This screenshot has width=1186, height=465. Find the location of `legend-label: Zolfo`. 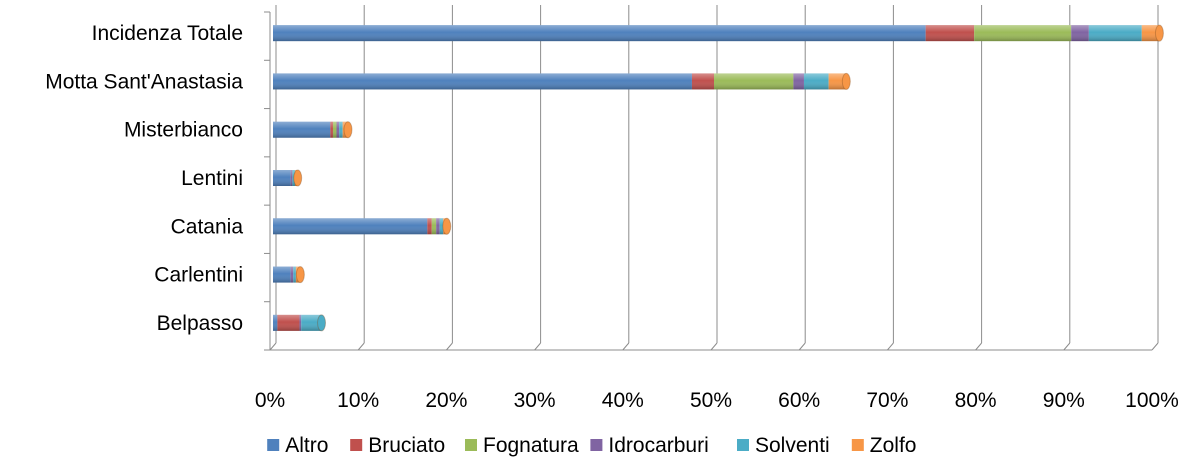

legend-label: Zolfo is located at coordinates (893, 445).